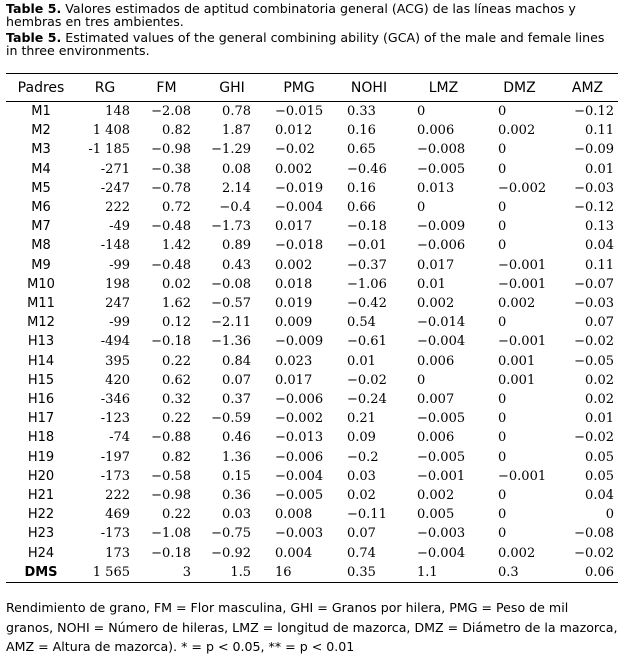  What do you see at coordinates (41, 169) in the screenshot?
I see `row-label-cell: M4` at bounding box center [41, 169].